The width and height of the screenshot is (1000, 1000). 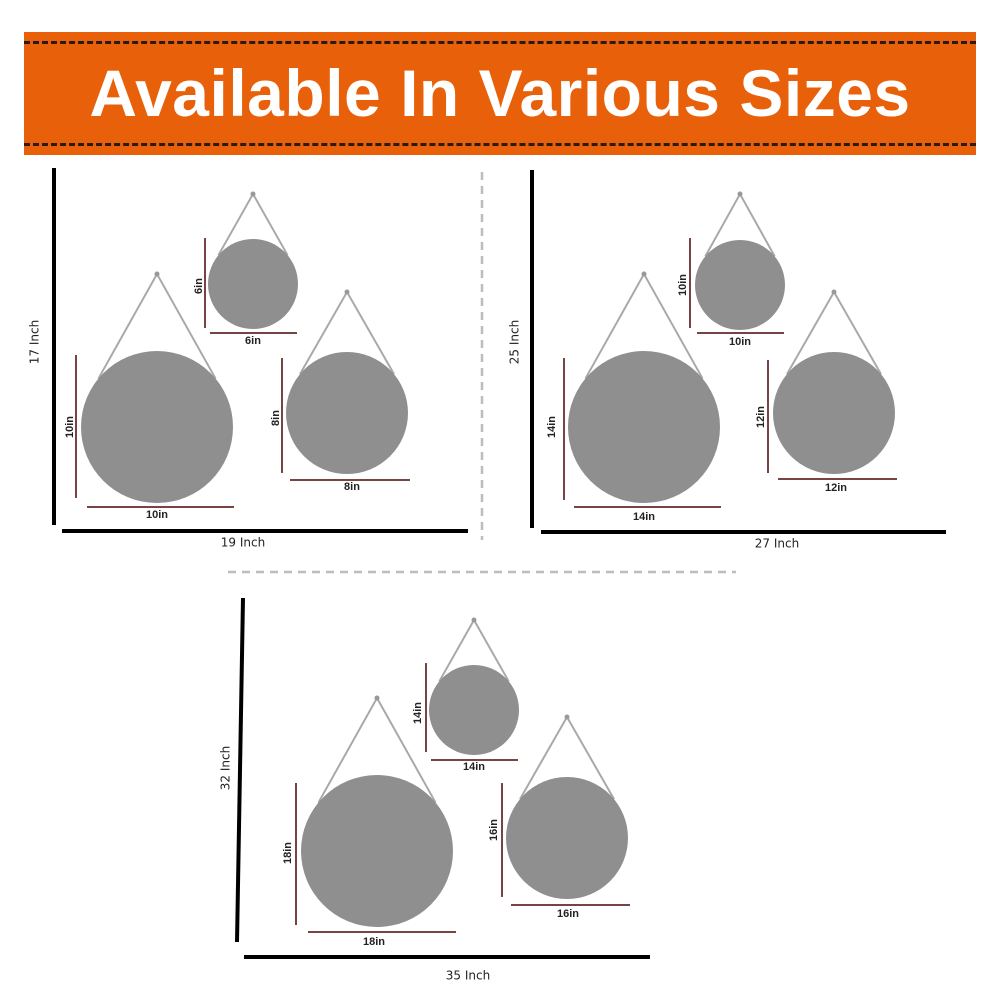 I want to click on total-height-label: 17 Inch, so click(x=35, y=342).